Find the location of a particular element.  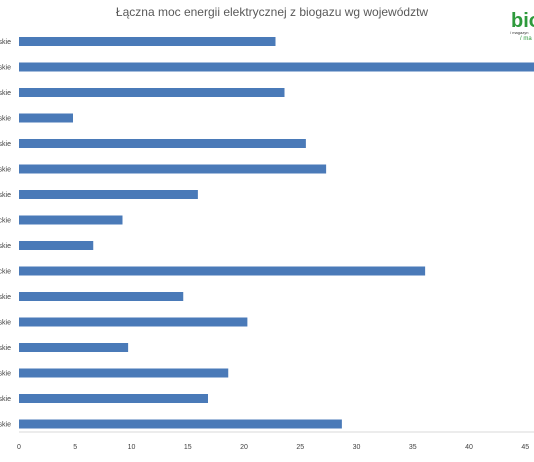

category-label-10: ckie is located at coordinates (5, 272).